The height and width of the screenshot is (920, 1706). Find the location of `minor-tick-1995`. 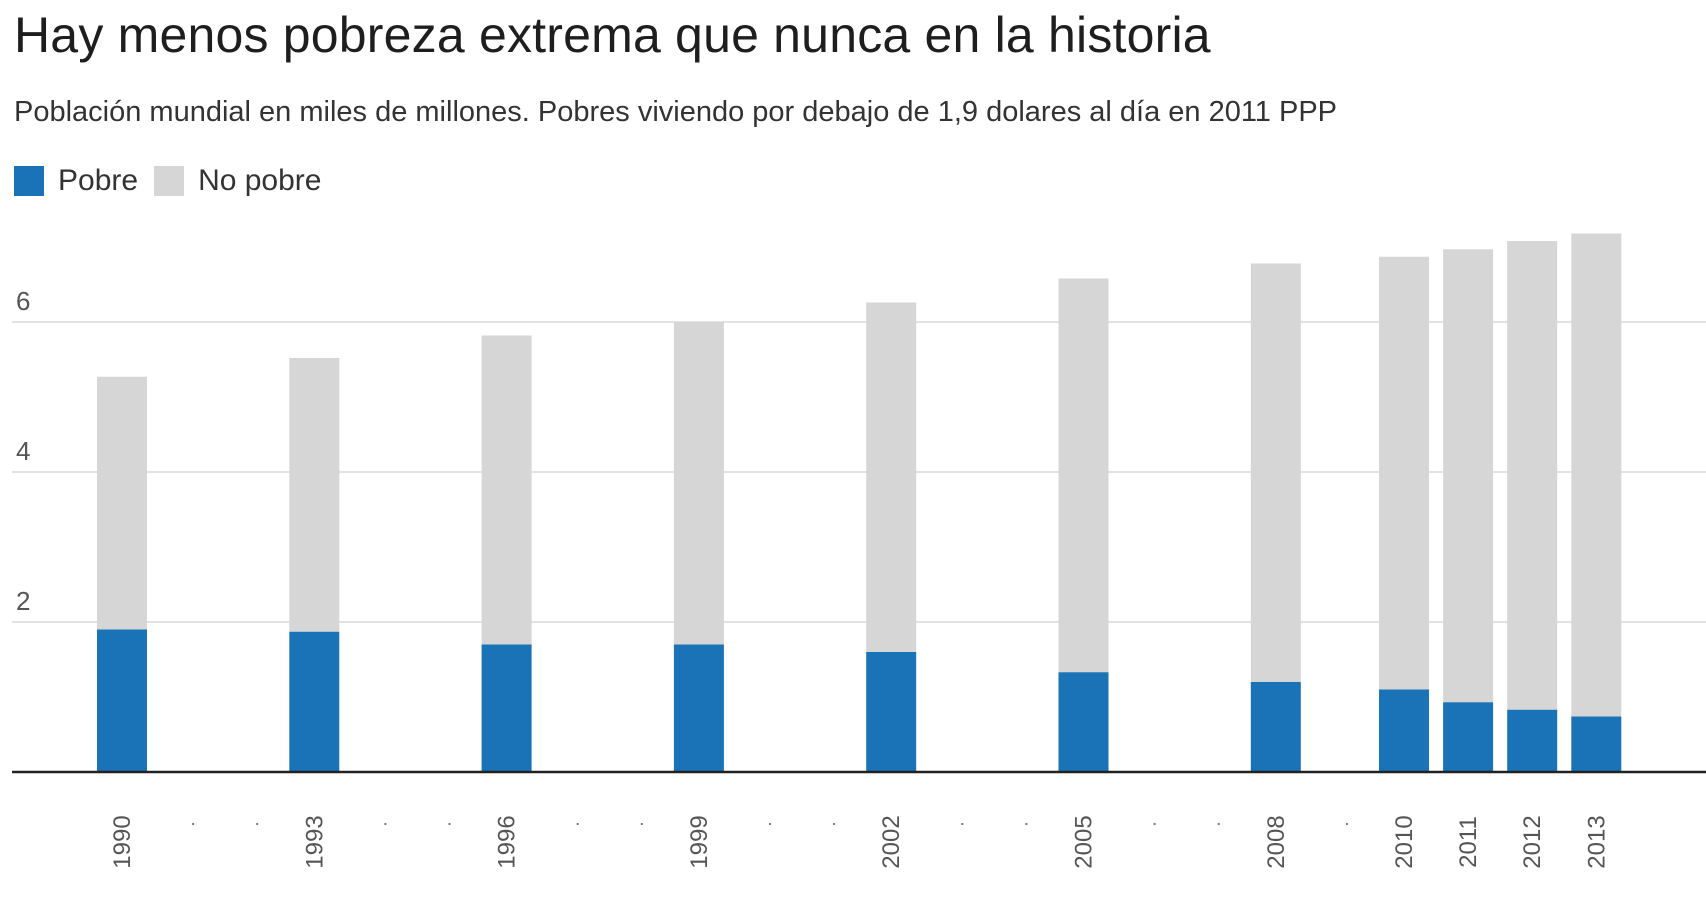

minor-tick-1995 is located at coordinates (449, 824).